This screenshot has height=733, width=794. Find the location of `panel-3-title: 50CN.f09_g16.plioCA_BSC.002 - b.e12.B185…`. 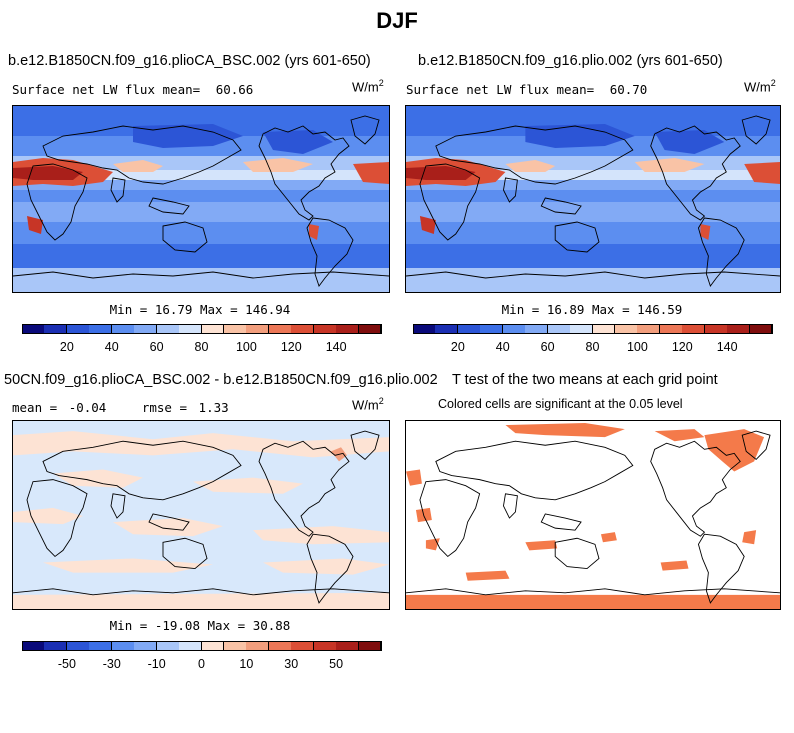

panel-3-title: 50CN.f09_g16.plioCA_BSC.002 - b.e12.B185… is located at coordinates (221, 380).